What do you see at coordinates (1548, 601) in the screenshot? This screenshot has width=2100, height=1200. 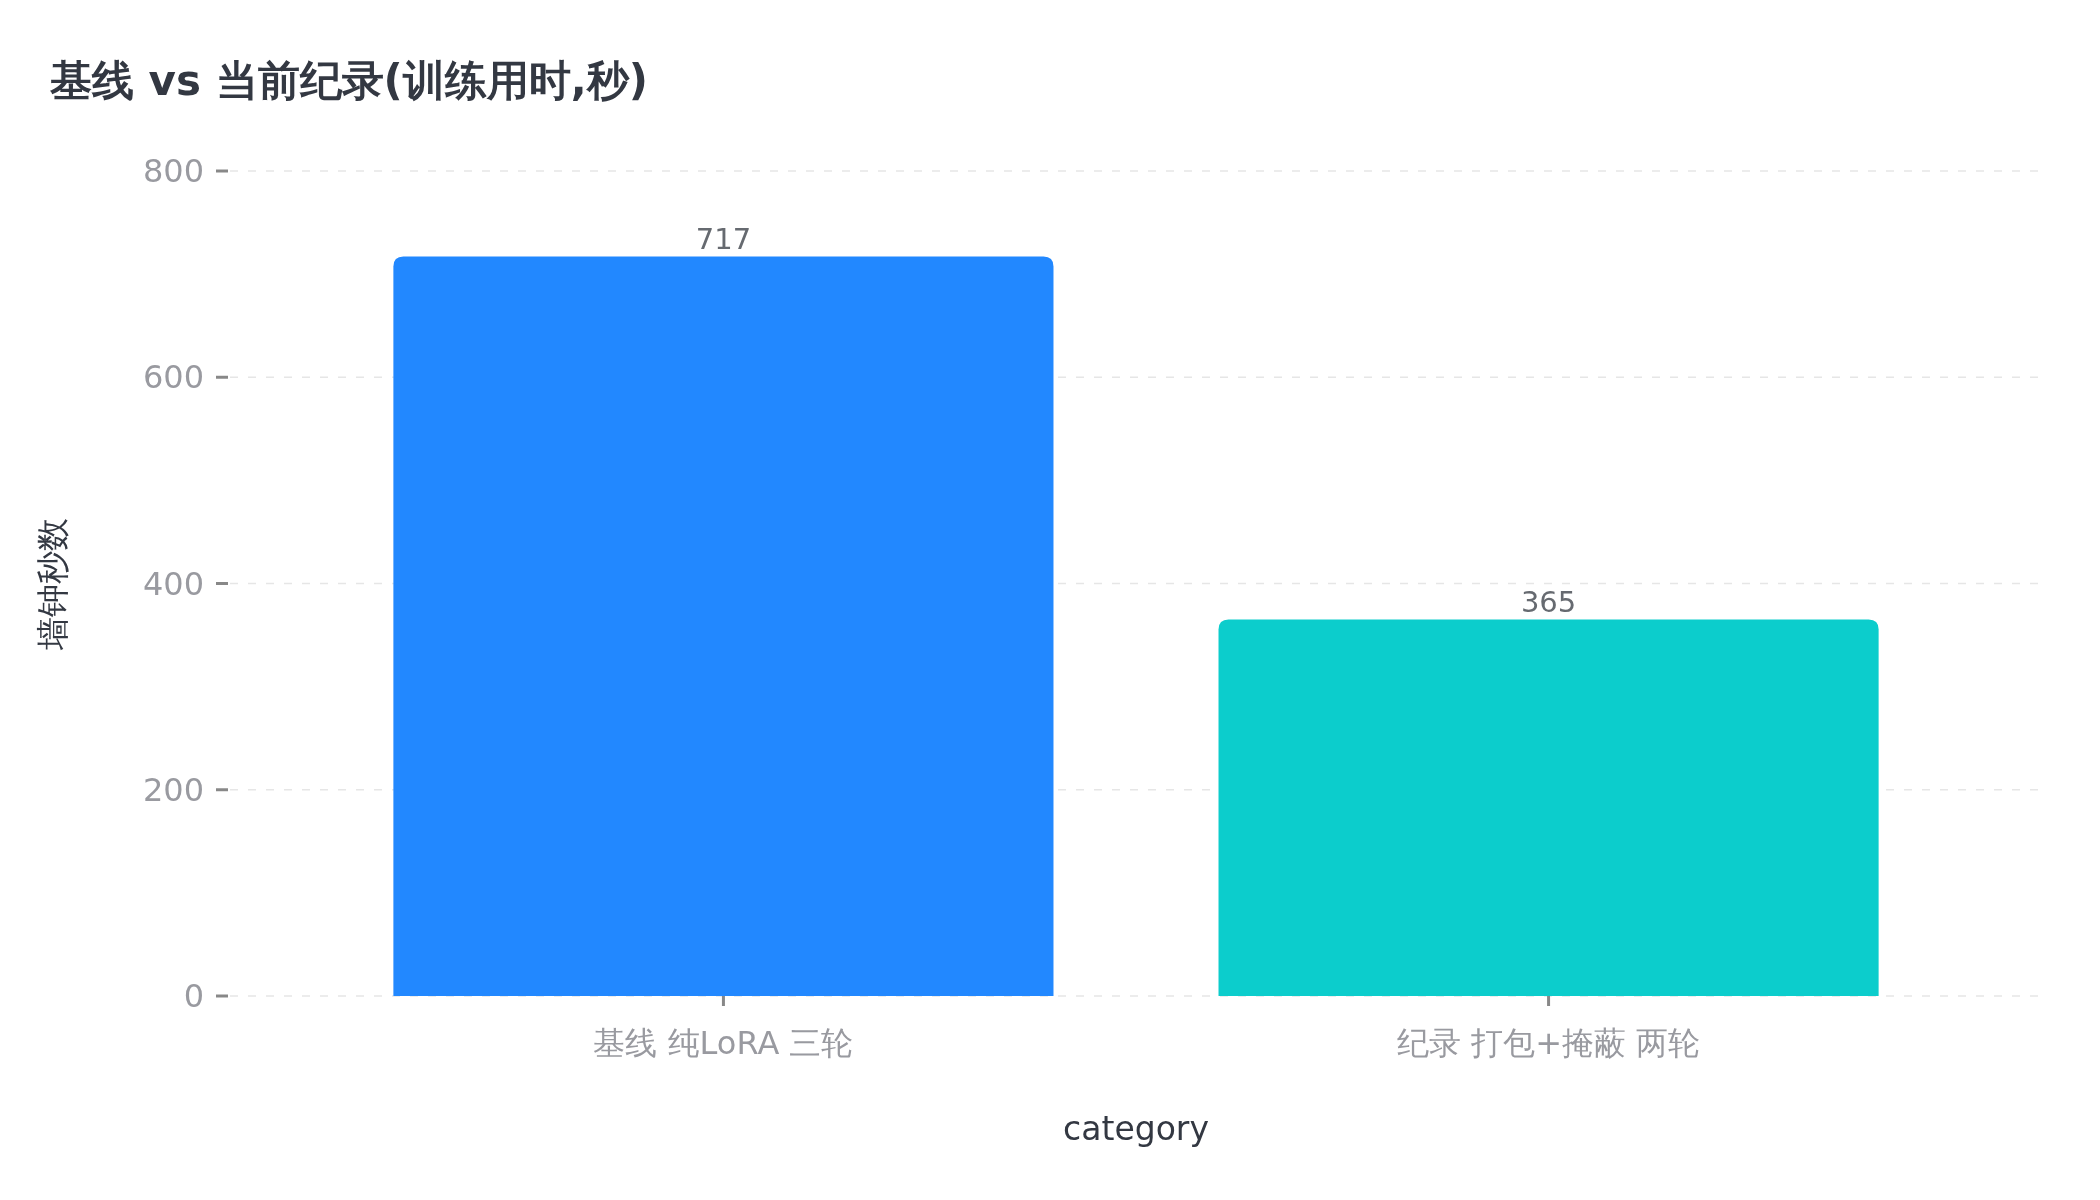 I see `data-label: 365` at bounding box center [1548, 601].